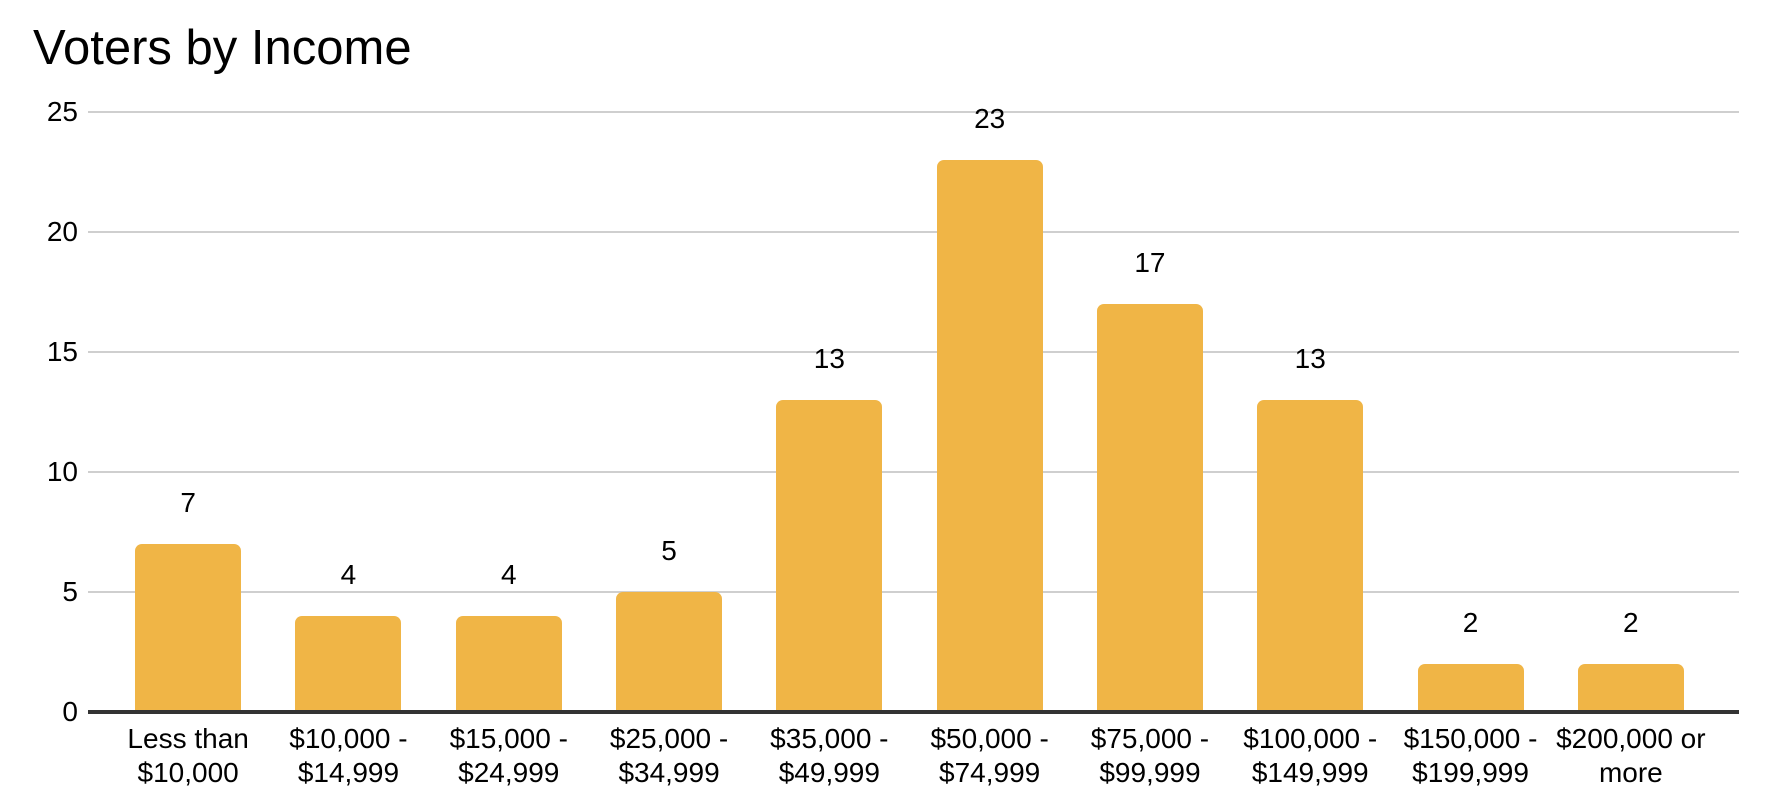 This screenshot has height=804, width=1772. Describe the element at coordinates (669, 550) in the screenshot. I see `bar-value-label: 5` at that location.